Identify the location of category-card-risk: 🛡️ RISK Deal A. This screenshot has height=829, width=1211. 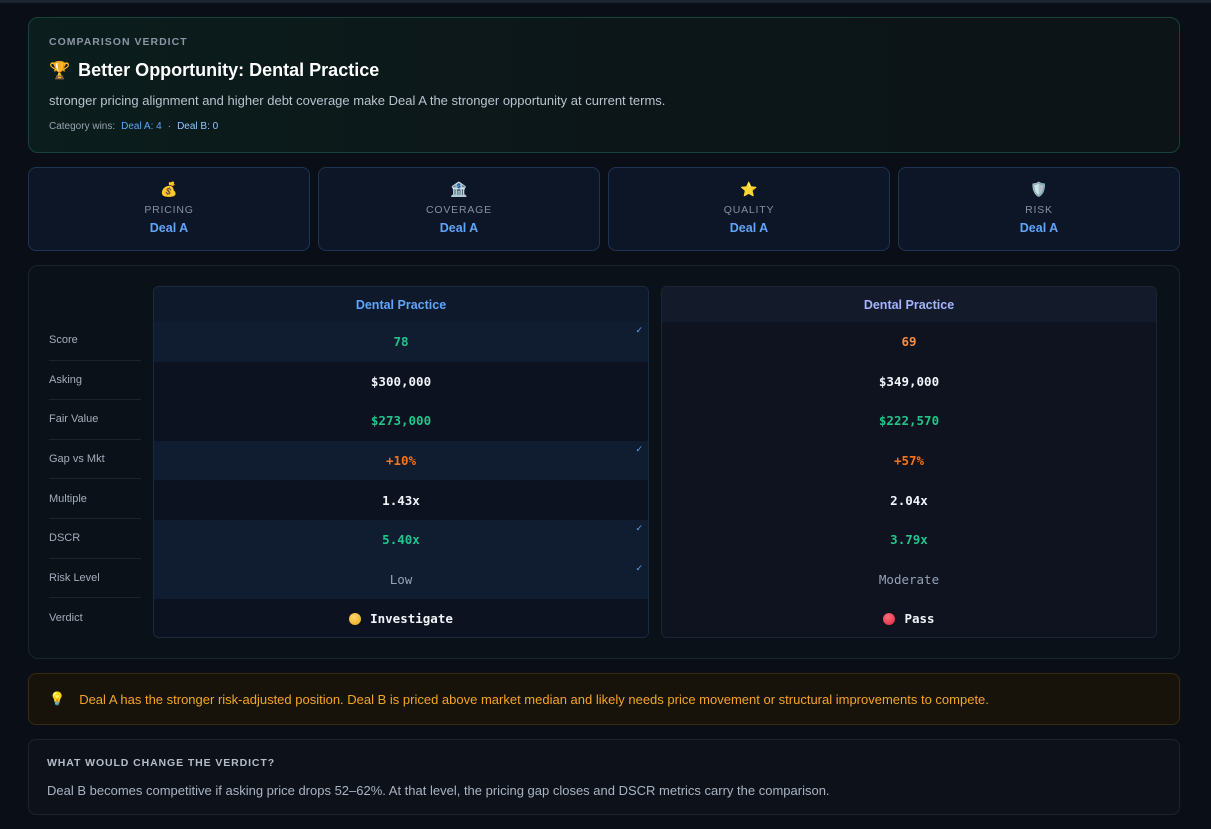
(1039, 209).